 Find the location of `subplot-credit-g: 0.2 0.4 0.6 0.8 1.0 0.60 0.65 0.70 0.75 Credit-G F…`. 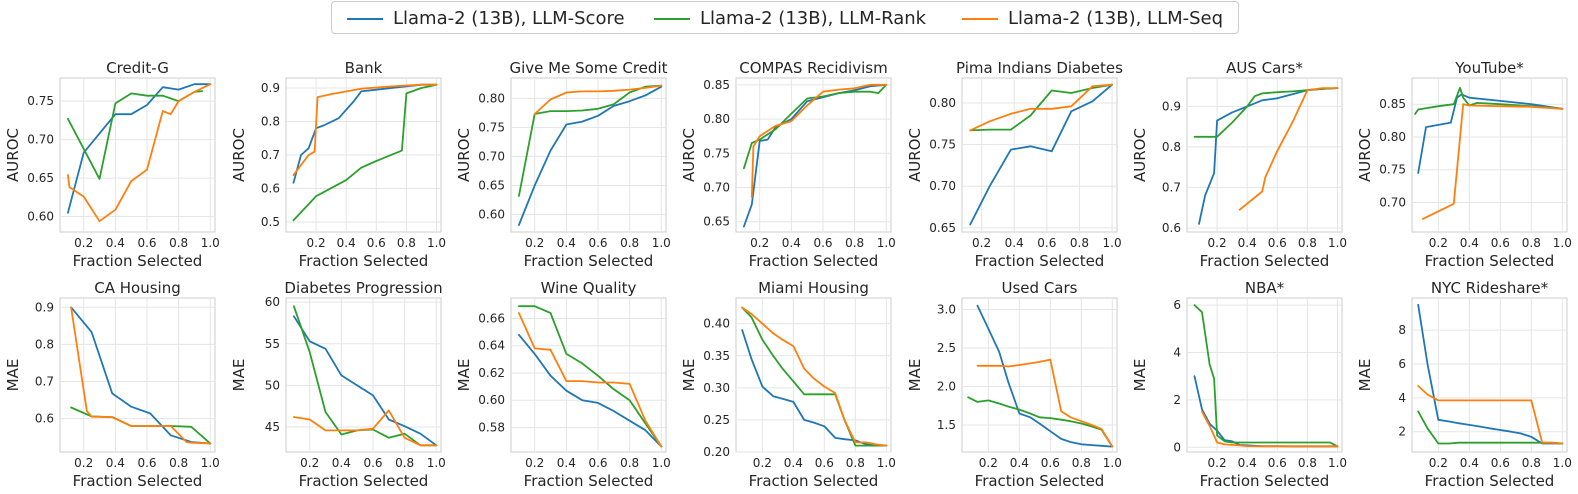

subplot-credit-g: 0.2 0.4 0.6 0.8 1.0 0.60 0.65 0.70 0.75 Credit-G F… is located at coordinates (112, 164).